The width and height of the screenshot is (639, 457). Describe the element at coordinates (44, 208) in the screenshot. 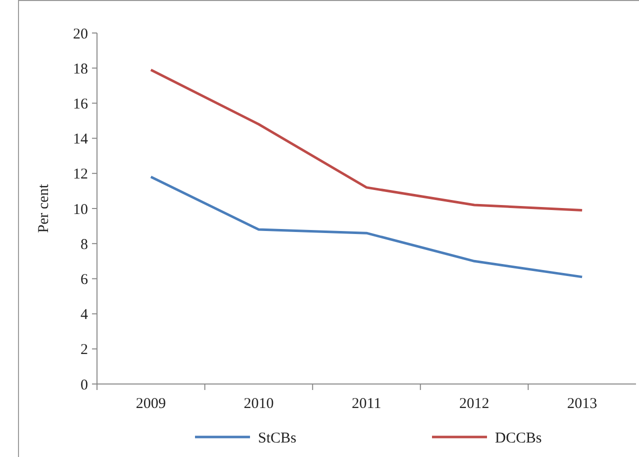

I see `y-axis-title: Per cent` at that location.